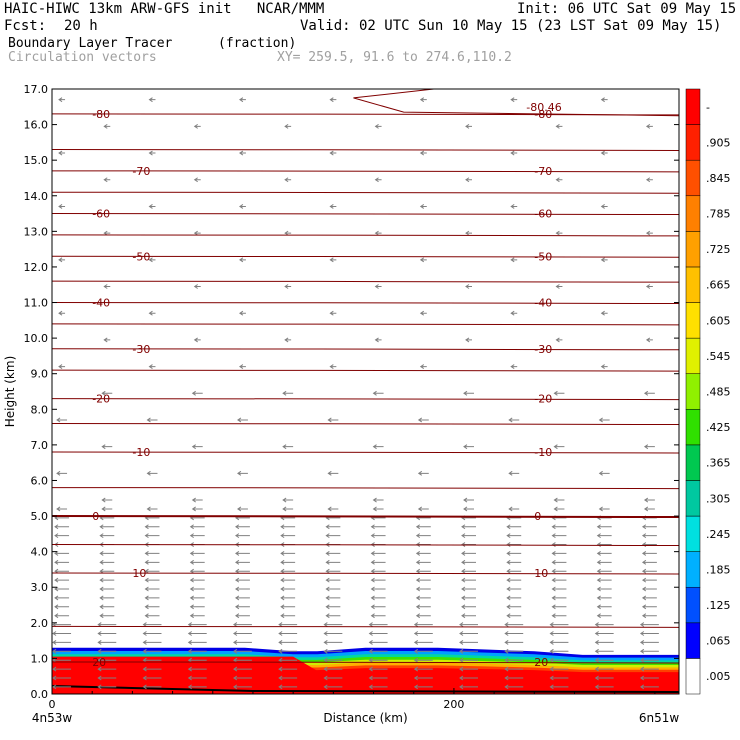 This screenshot has height=740, width=740. What do you see at coordinates (82, 57) in the screenshot?
I see `vector-legend: Circulation vectors` at bounding box center [82, 57].